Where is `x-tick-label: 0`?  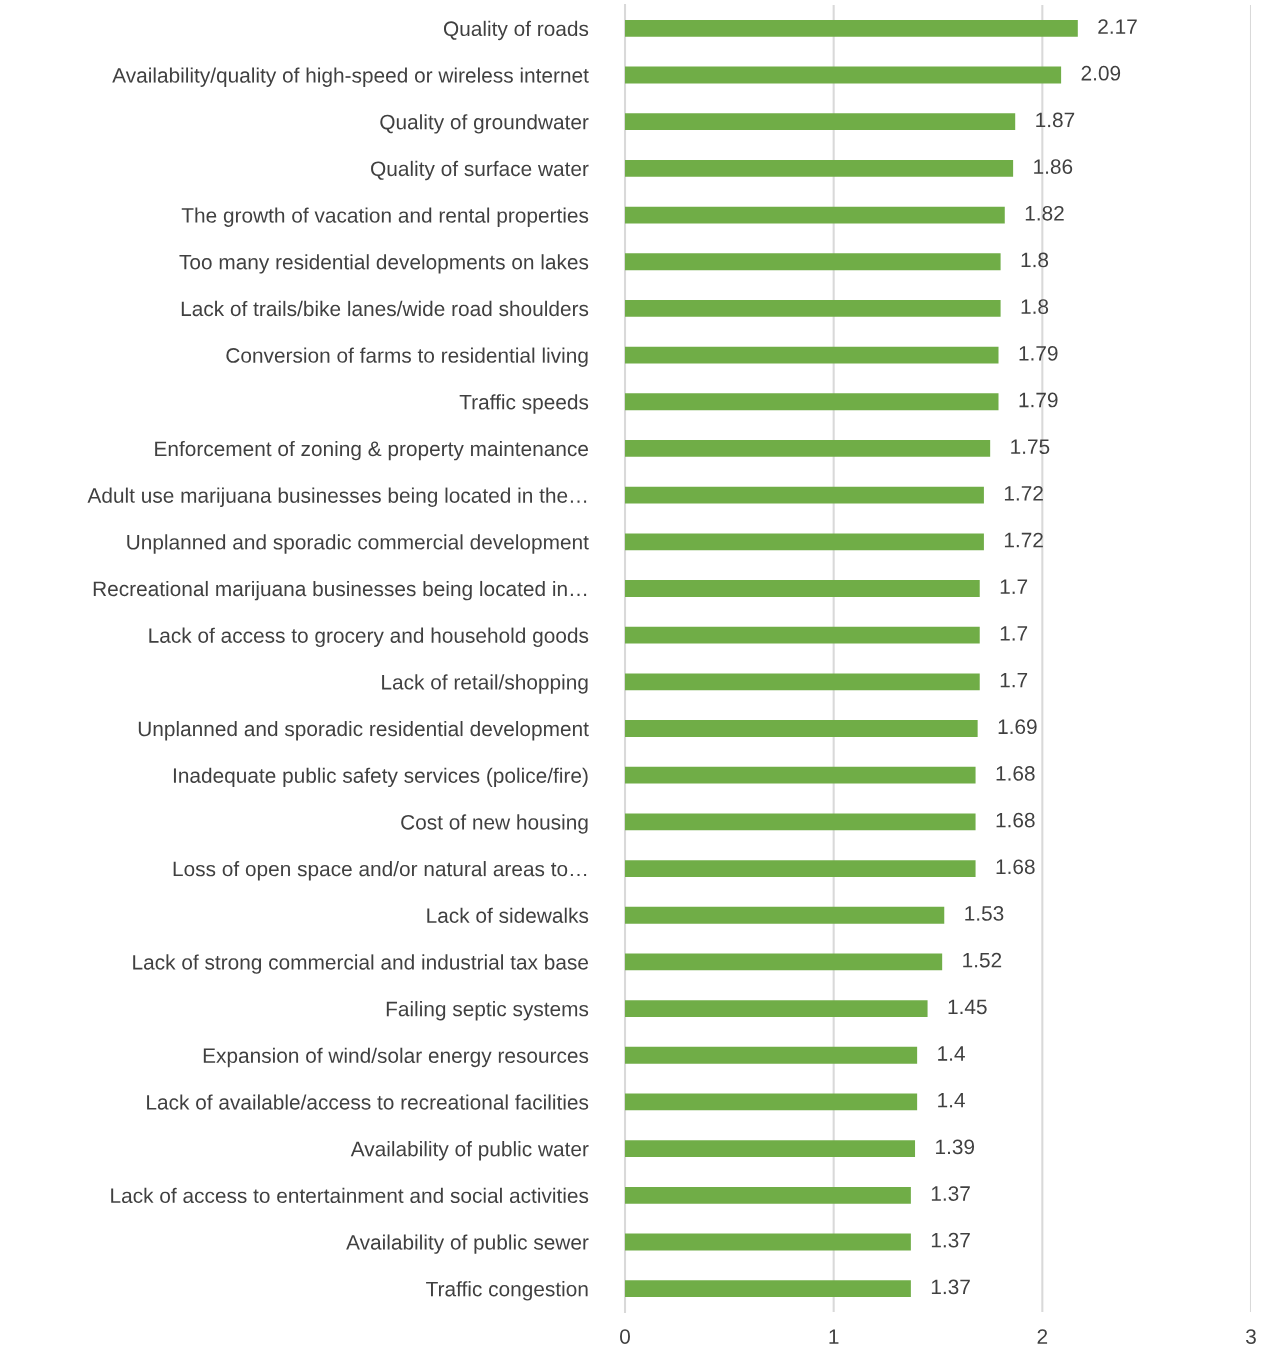 x-tick-label: 0 is located at coordinates (625, 1336).